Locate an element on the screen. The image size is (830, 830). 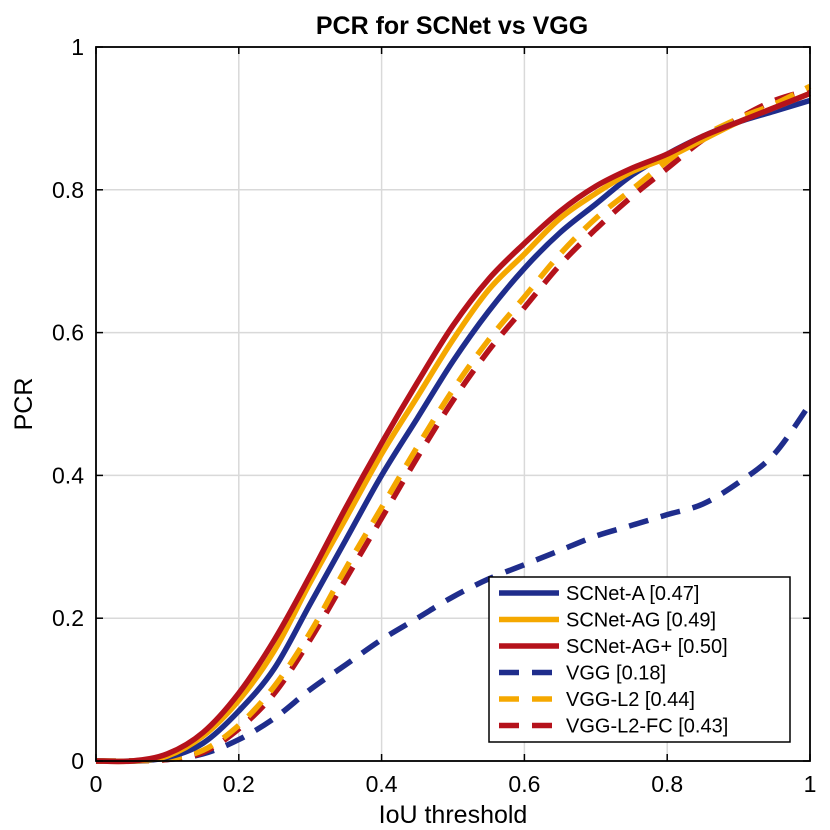
x-tick-label: 0.2 is located at coordinates (239, 784).